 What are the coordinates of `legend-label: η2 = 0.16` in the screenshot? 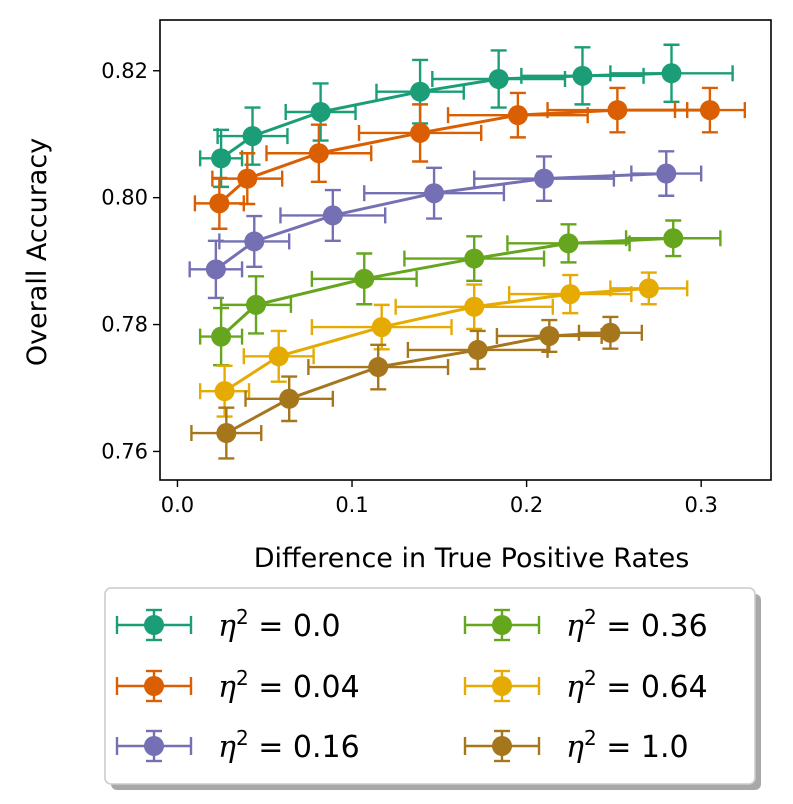 It's located at (289, 745).